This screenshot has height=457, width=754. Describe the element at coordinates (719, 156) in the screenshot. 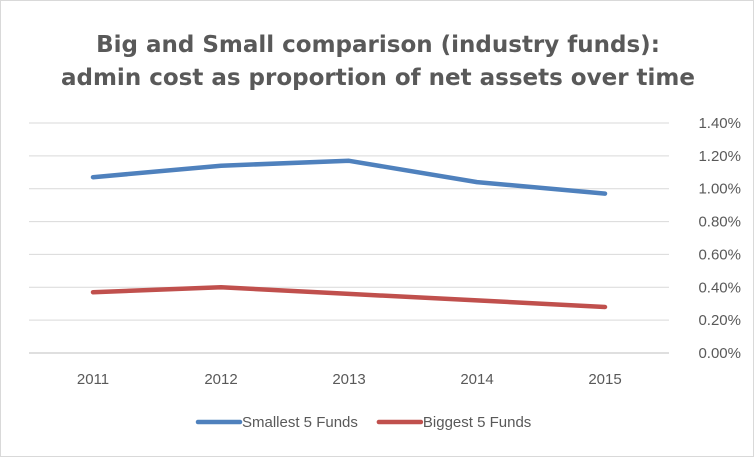

I see `y-tick-label: 1.20%` at that location.